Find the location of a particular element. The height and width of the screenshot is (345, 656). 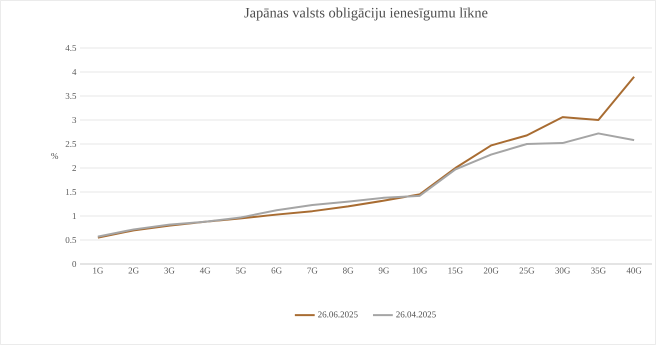

legend-label: 26.04.2025 is located at coordinates (416, 314).